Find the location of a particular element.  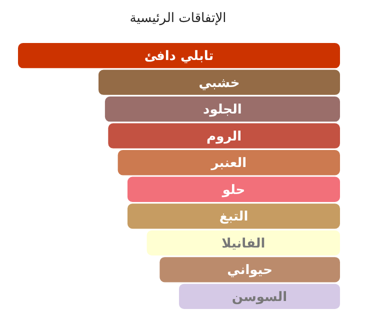

y-tick-label: الجلود is located at coordinates (222, 110).